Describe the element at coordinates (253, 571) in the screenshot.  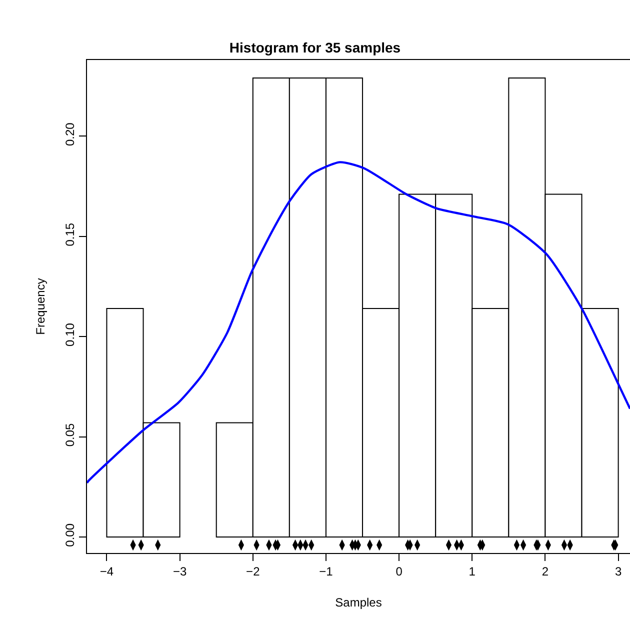
I see `x-tick-label: −2` at that location.